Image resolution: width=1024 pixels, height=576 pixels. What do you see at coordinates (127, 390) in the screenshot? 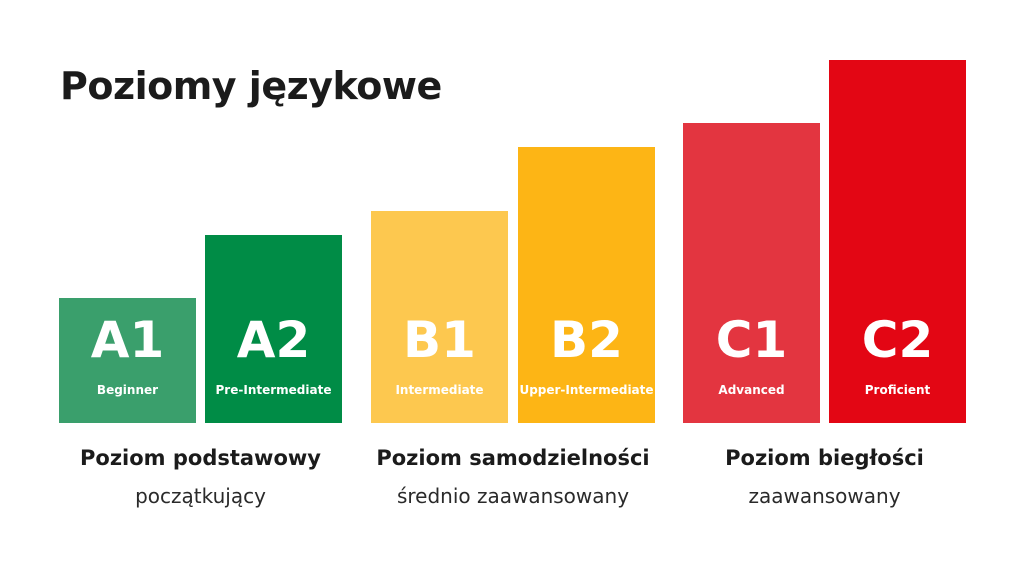
I see `level-label: Beginner` at bounding box center [127, 390].